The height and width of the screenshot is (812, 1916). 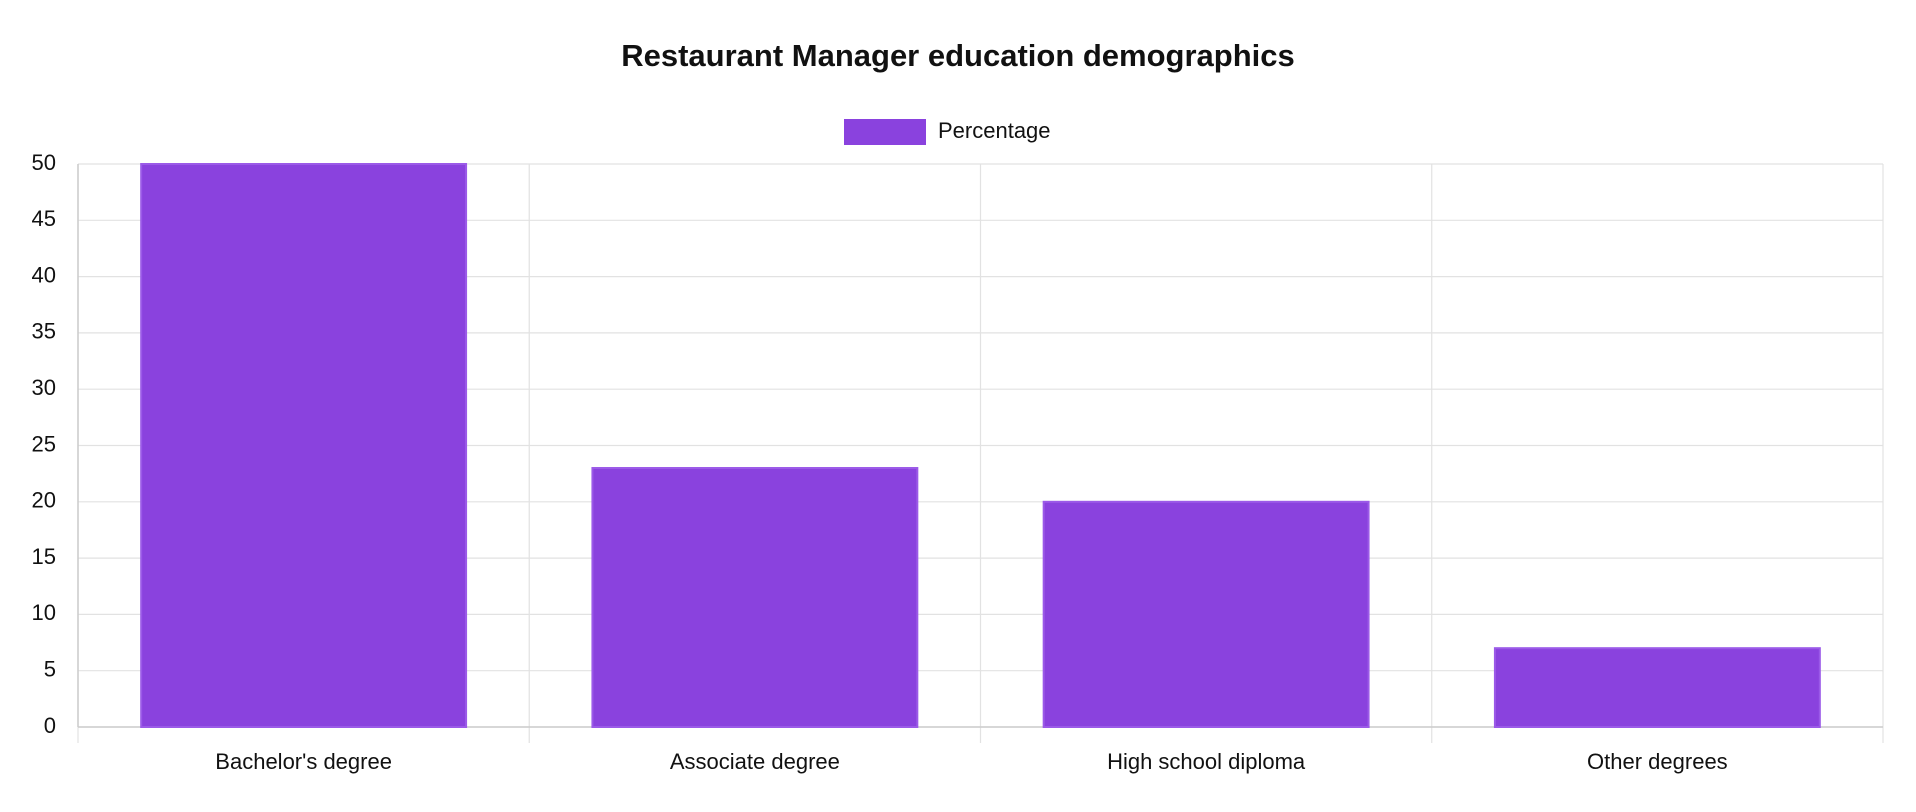 What do you see at coordinates (303, 761) in the screenshot?
I see `x-tick-label: Bachelor's degree` at bounding box center [303, 761].